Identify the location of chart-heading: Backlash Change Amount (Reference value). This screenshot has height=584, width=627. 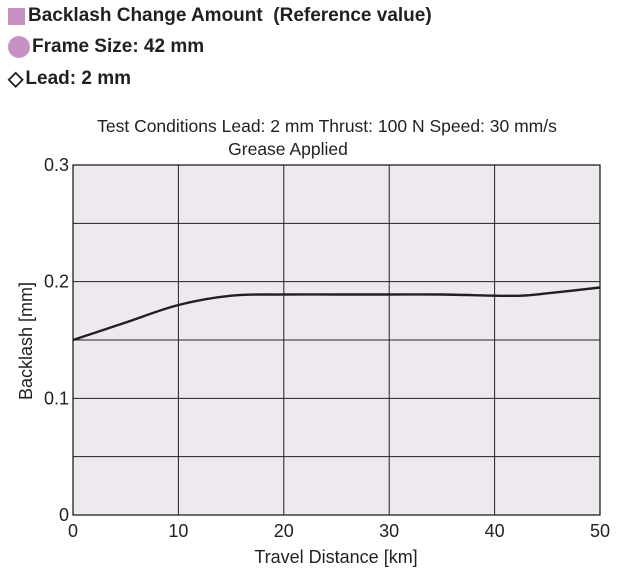
(220, 16).